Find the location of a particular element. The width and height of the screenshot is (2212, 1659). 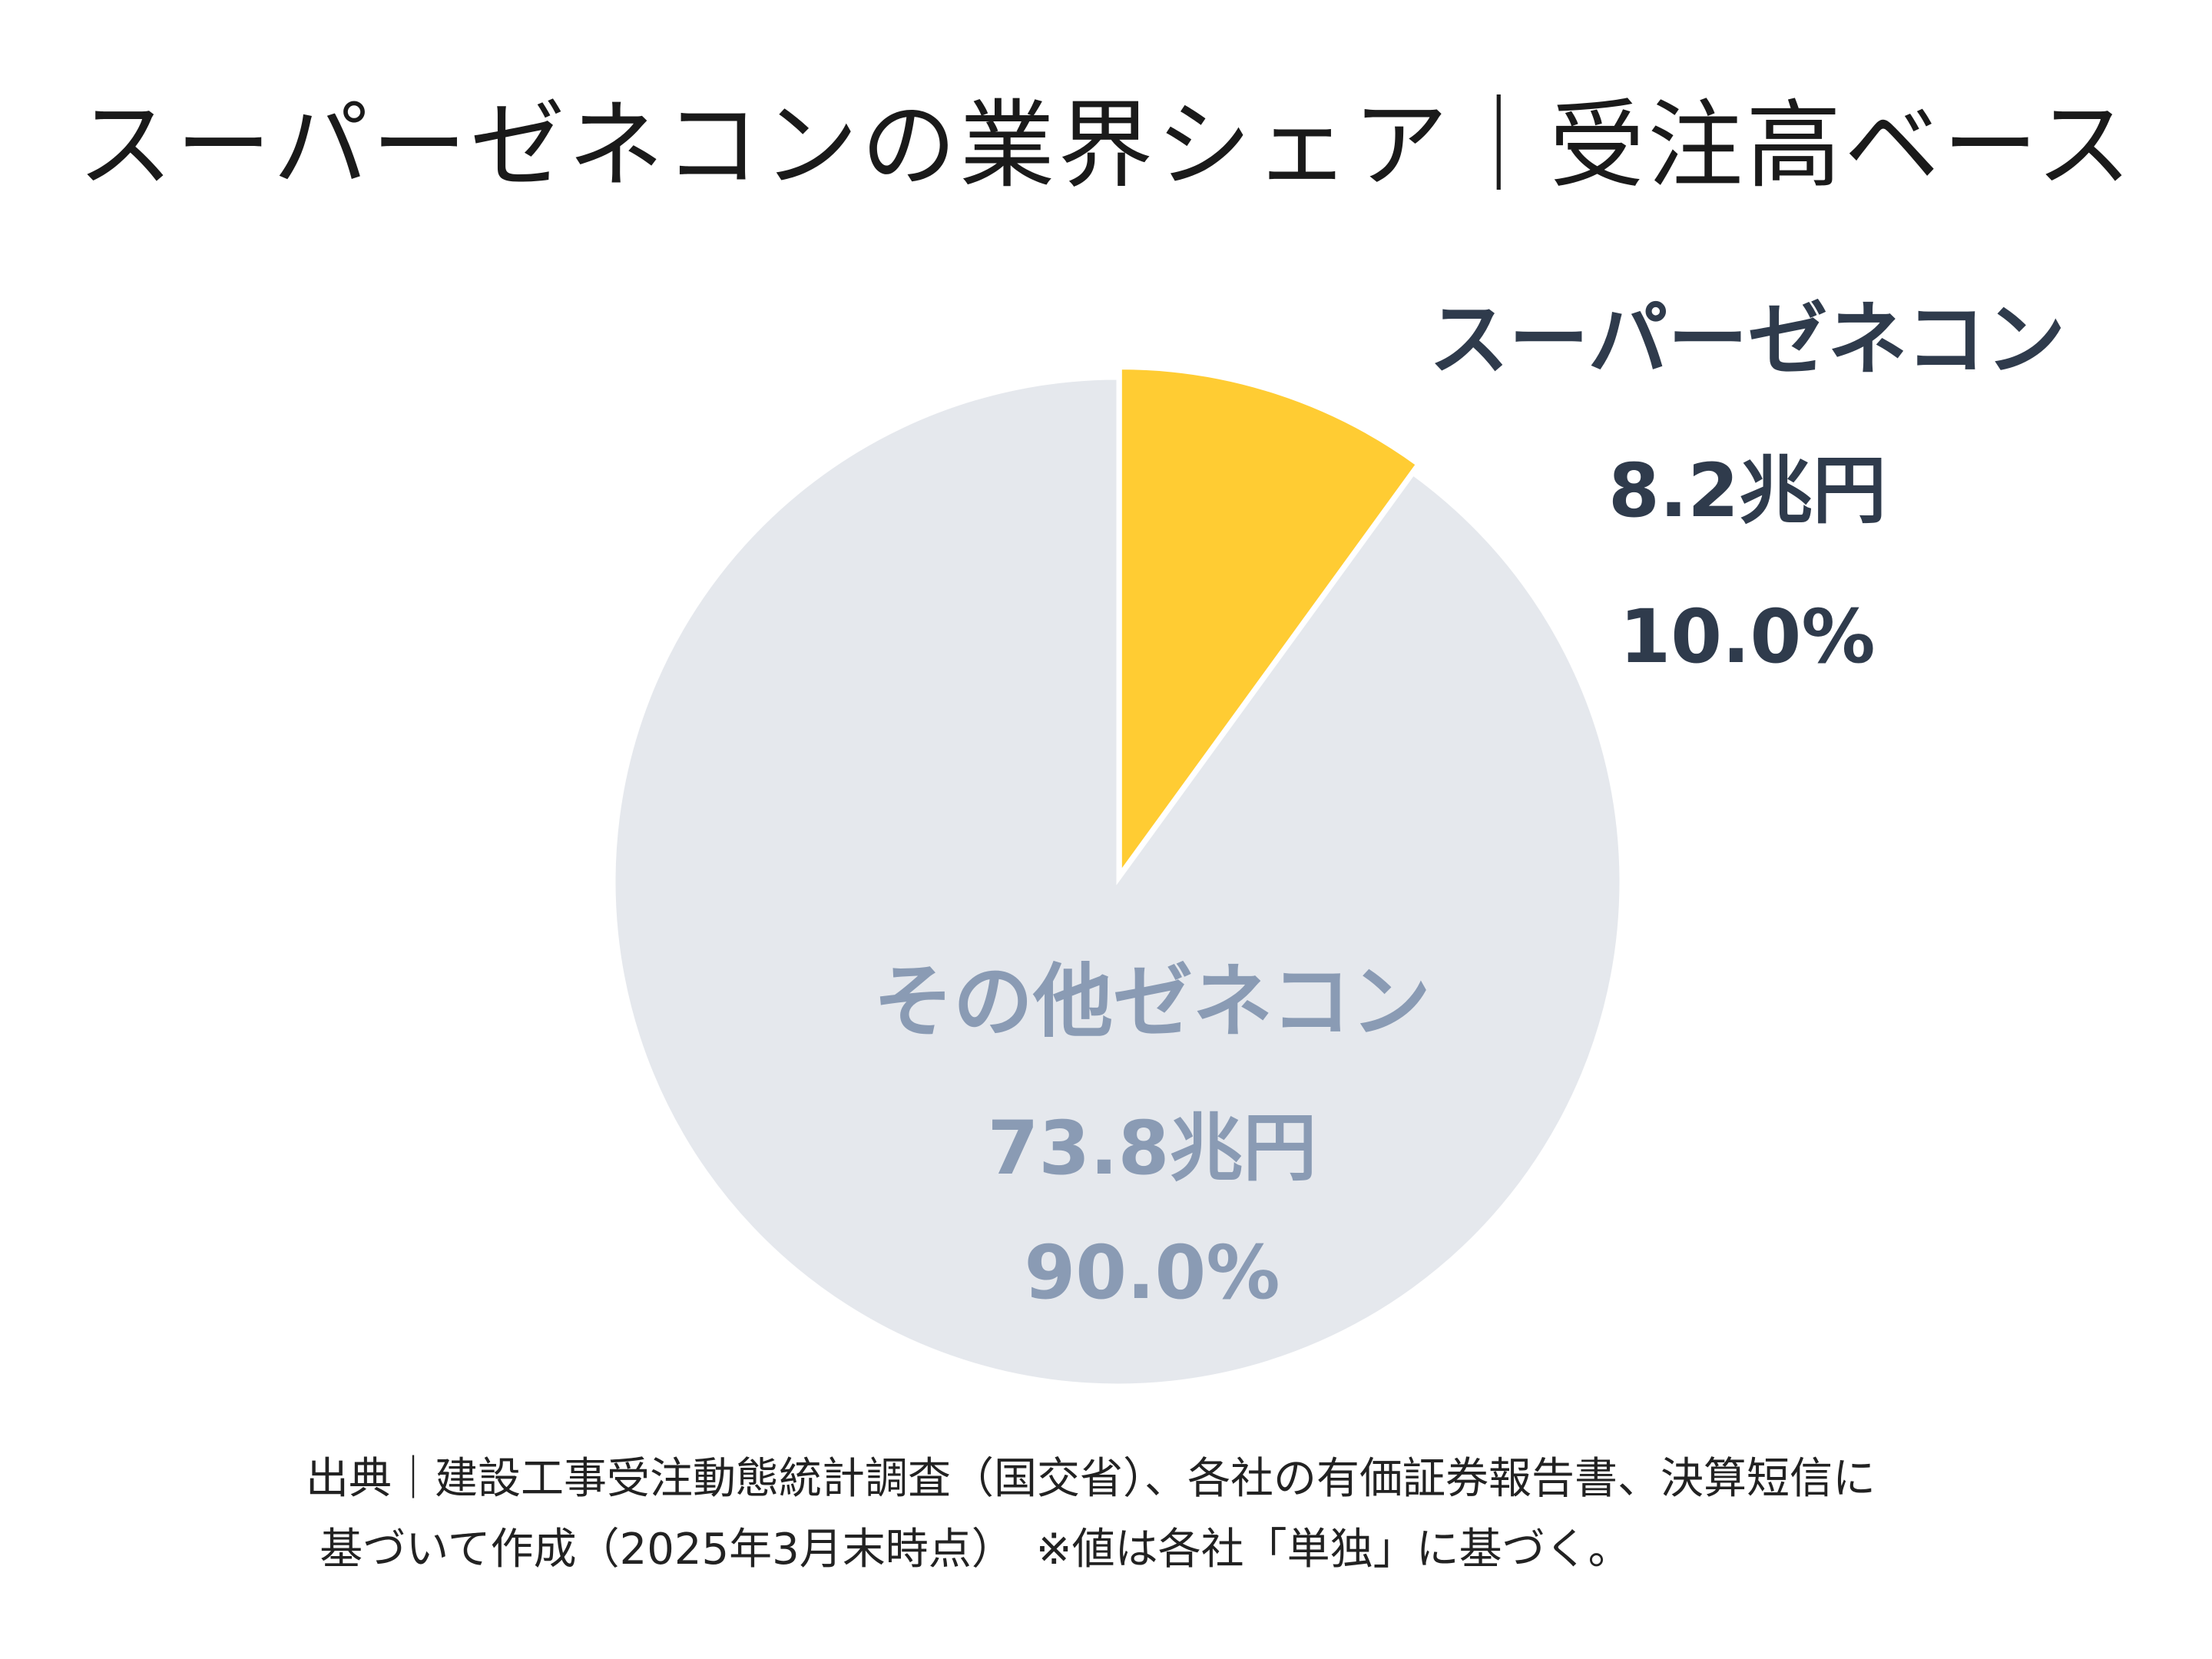

slice-label-name-1: その他ゼネコン is located at coordinates (1152, 1002).